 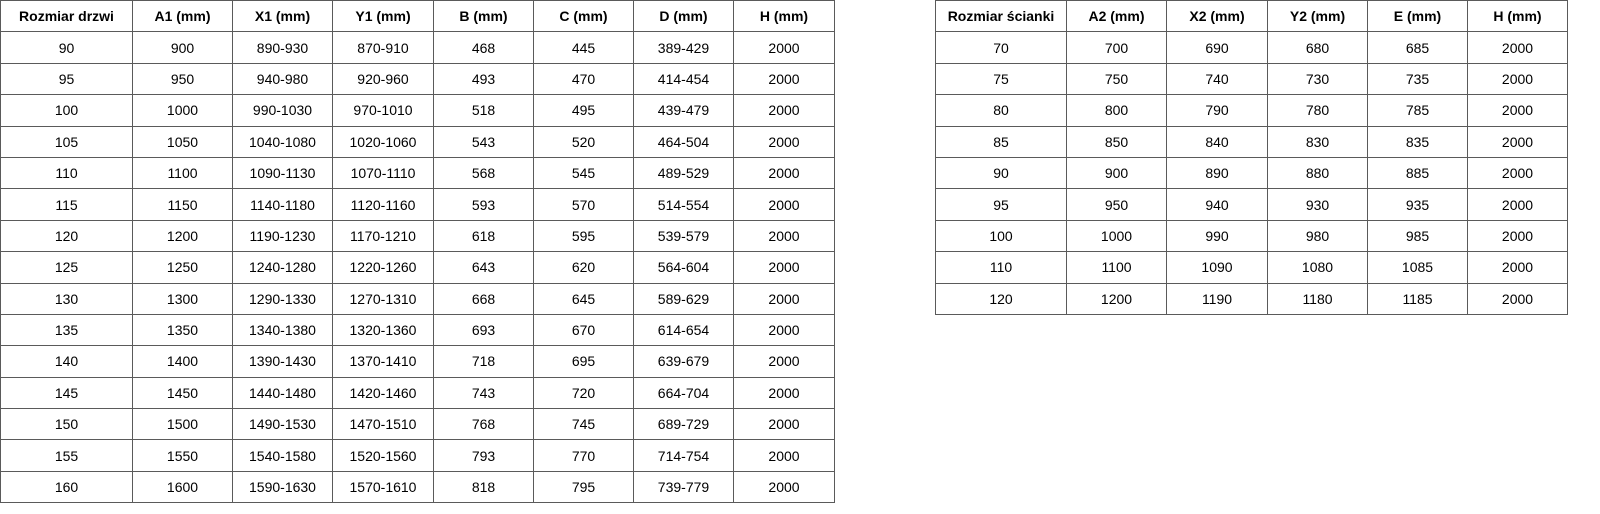 What do you see at coordinates (1116, 47) in the screenshot?
I see `table-cell: 700` at bounding box center [1116, 47].